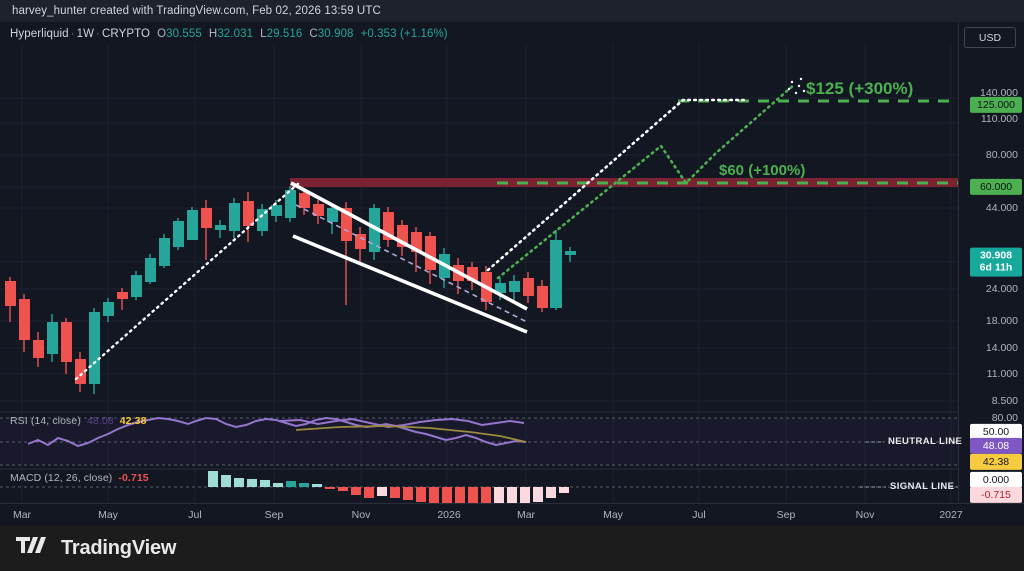  Describe the element at coordinates (865, 515) in the screenshot. I see `time-label-10: Nov` at that location.